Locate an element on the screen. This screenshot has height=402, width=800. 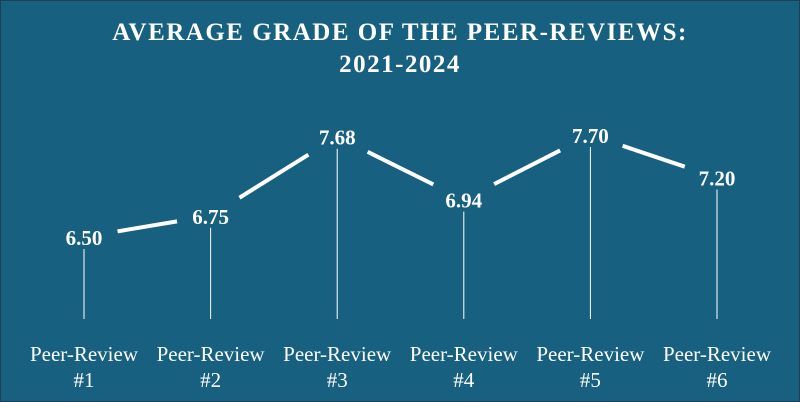
x-tick-label-2: Peer-Review #2 is located at coordinates (211, 367).